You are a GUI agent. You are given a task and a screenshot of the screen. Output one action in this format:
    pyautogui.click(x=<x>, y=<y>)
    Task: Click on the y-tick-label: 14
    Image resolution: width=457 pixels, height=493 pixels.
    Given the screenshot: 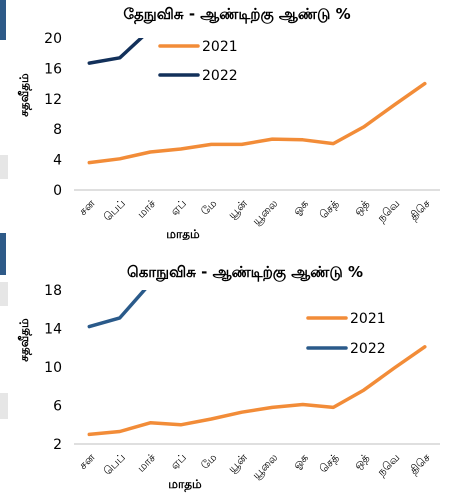 What is the action you would take?
    pyautogui.click(x=53, y=330)
    